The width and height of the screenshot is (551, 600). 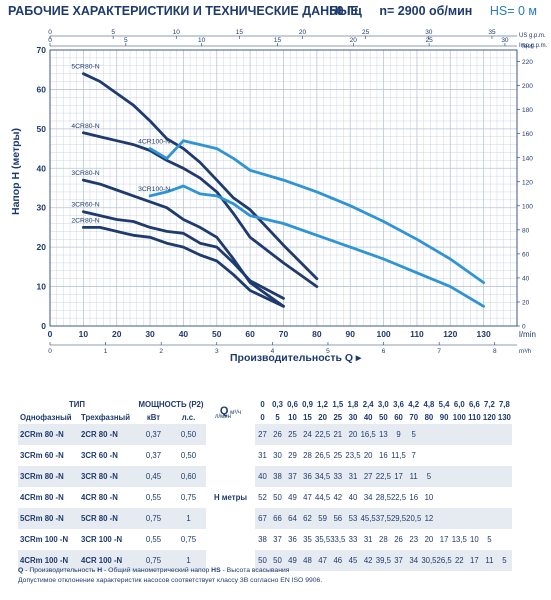 I want to click on head-value: 33, so click(x=353, y=539).